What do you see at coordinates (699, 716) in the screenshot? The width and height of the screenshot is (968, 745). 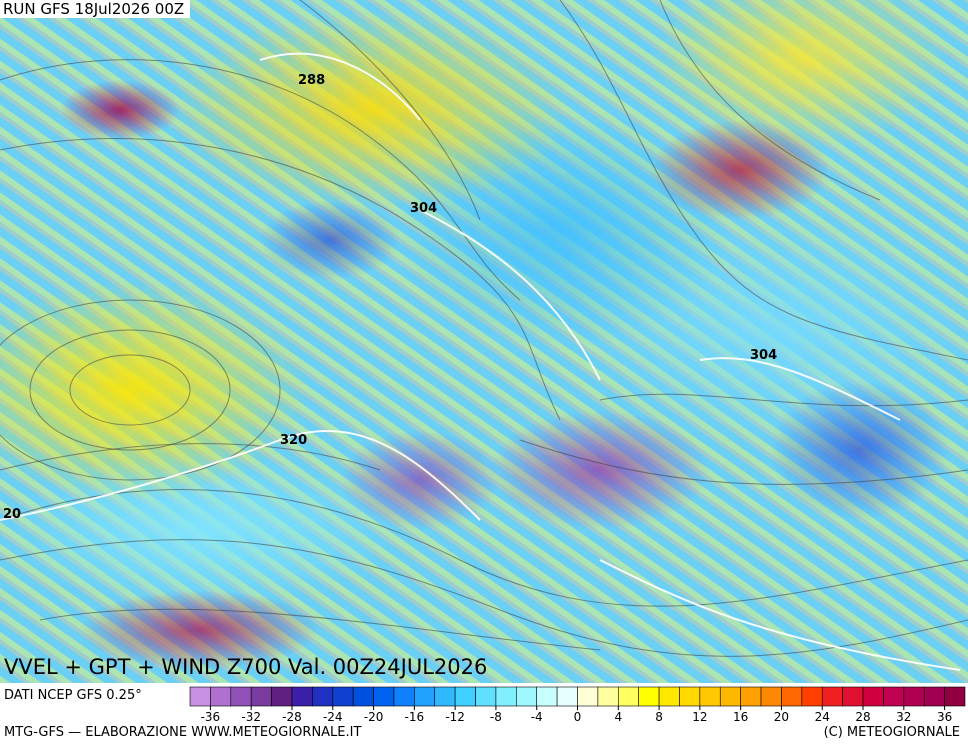 I see `colorbar-tick-label: 12` at bounding box center [699, 716].